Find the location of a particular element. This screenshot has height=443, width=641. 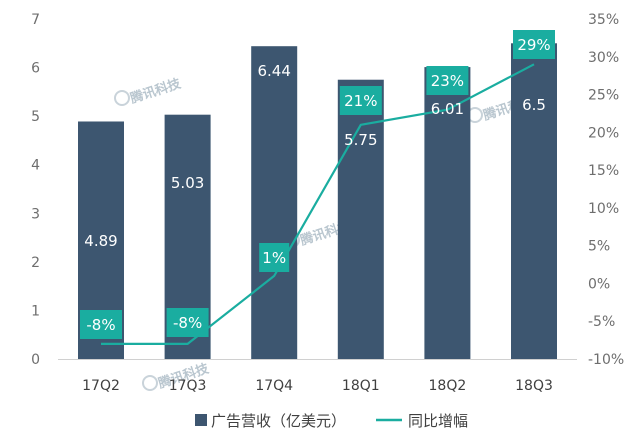

percent-label-17q3: -8% is located at coordinates (187, 323).